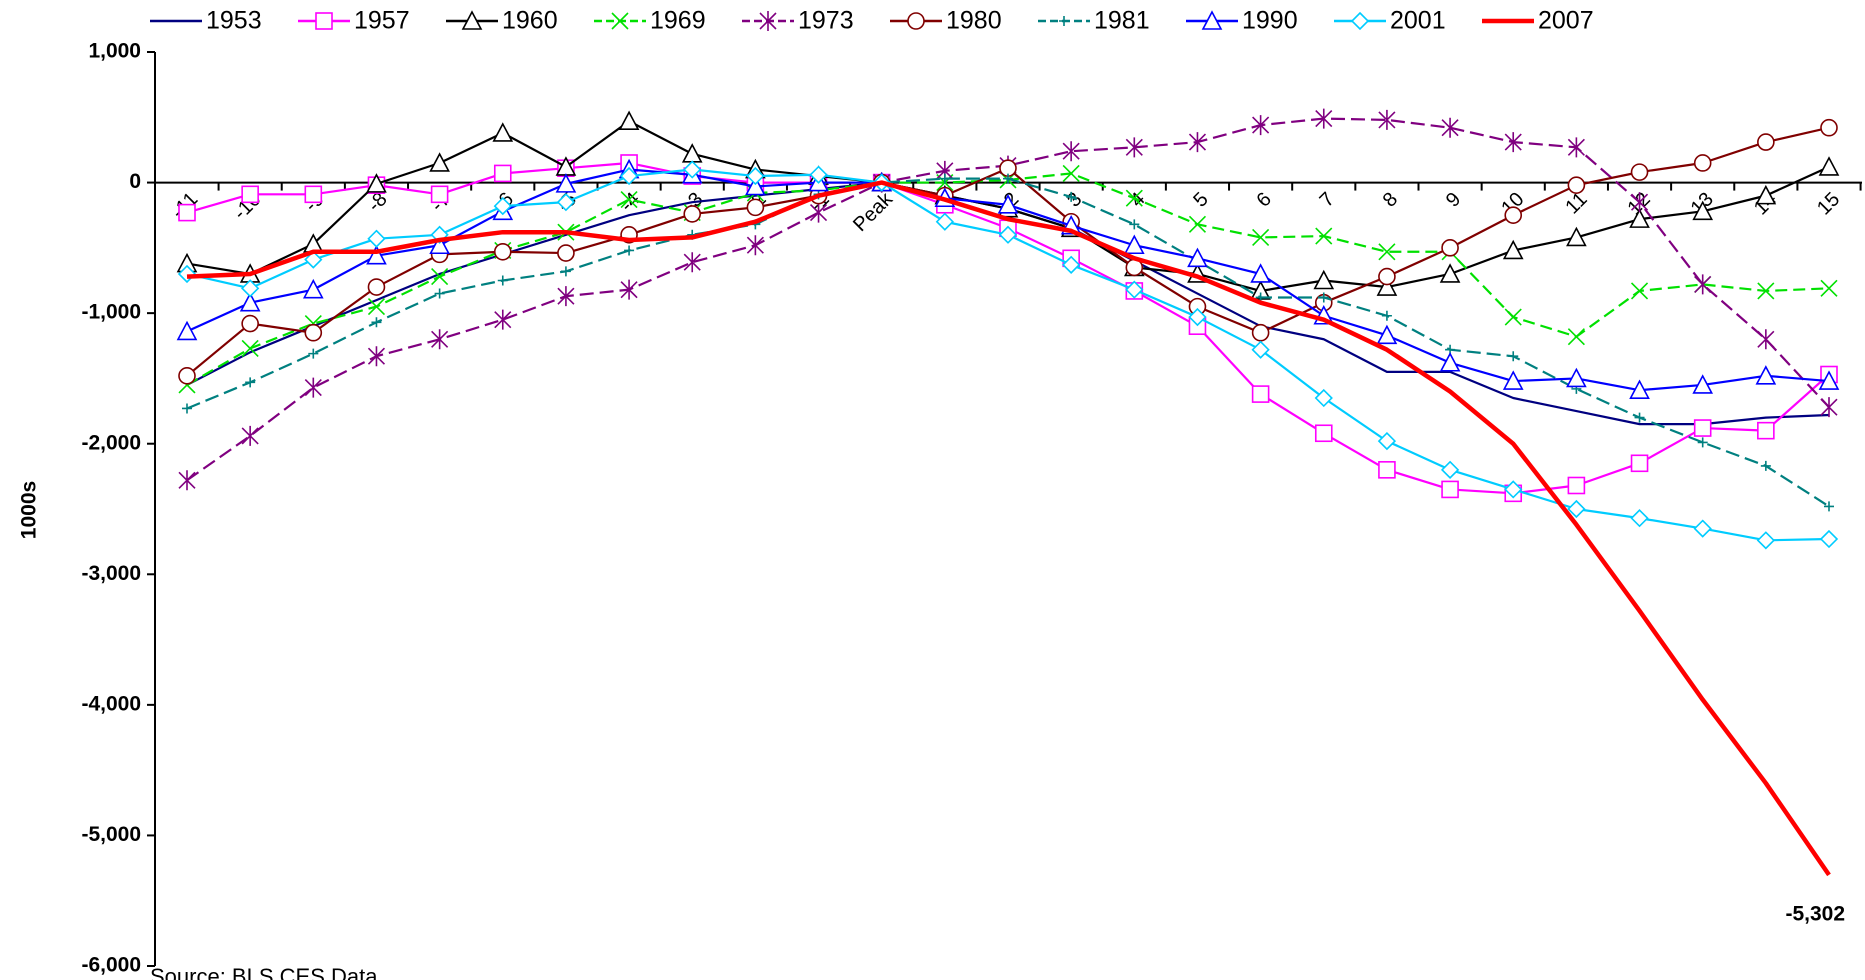  What do you see at coordinates (234, 21) in the screenshot?
I see `legend-label: 1953` at bounding box center [234, 21].